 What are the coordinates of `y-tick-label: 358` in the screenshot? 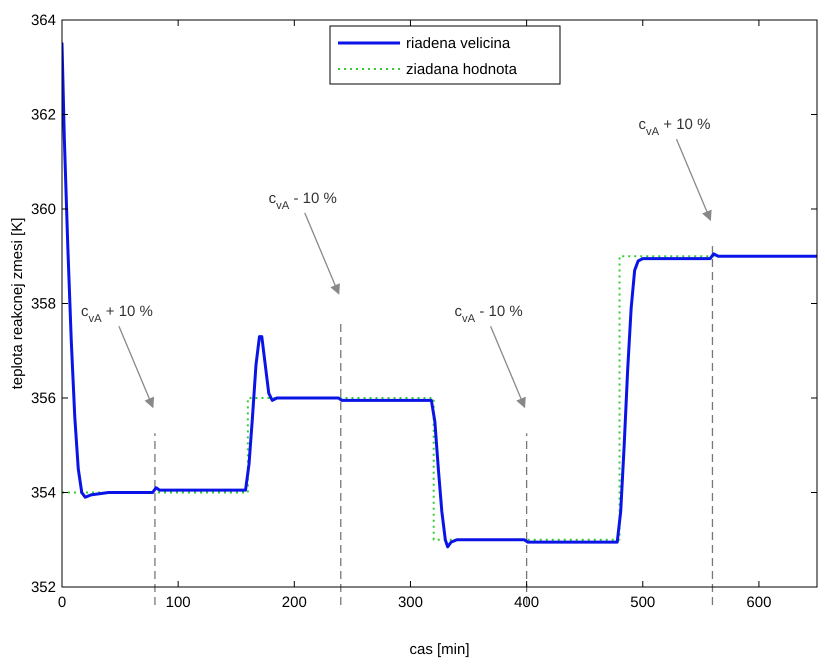 It's located at (43, 304).